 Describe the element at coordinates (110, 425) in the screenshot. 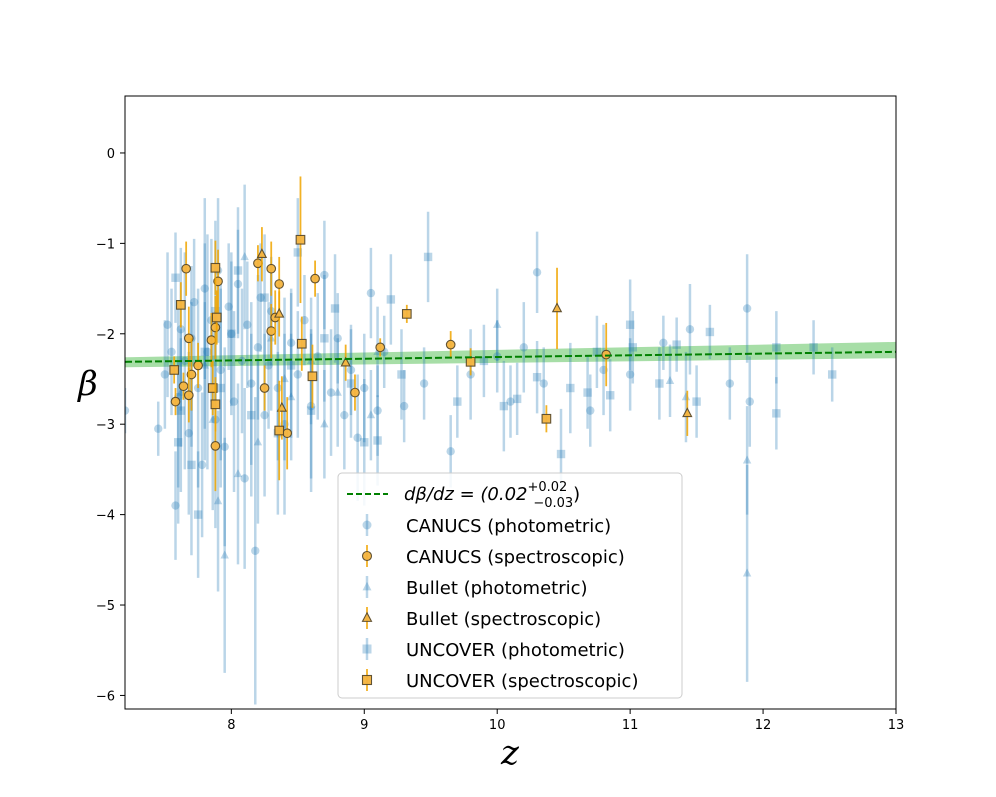

I see `y-axis: 0 −1 −2 −3 −4 −5 −6` at that location.